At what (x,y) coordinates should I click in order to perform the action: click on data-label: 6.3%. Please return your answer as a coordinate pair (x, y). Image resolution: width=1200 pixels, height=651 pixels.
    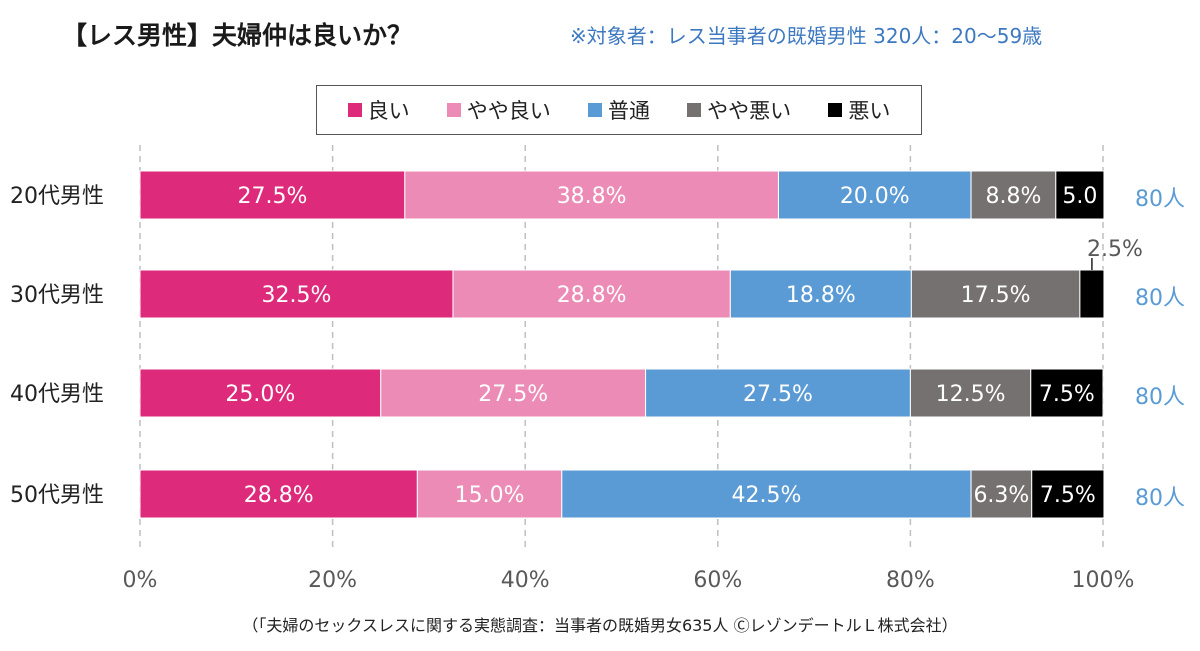
    Looking at the image, I should click on (1001, 495).